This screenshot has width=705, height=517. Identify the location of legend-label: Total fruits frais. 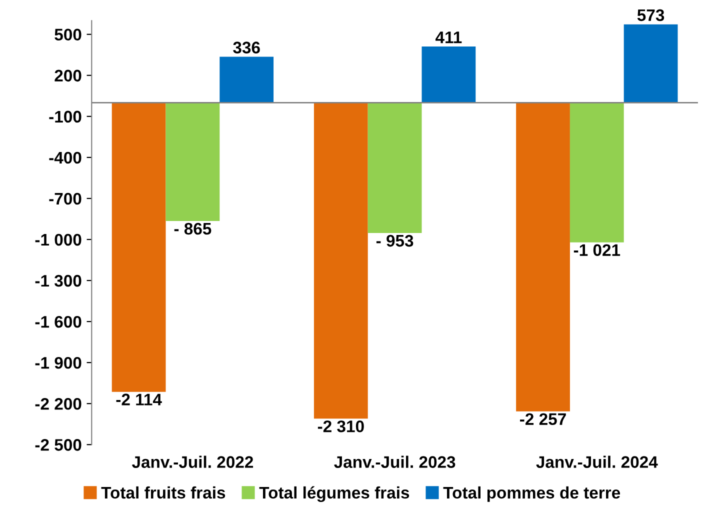
(163, 492).